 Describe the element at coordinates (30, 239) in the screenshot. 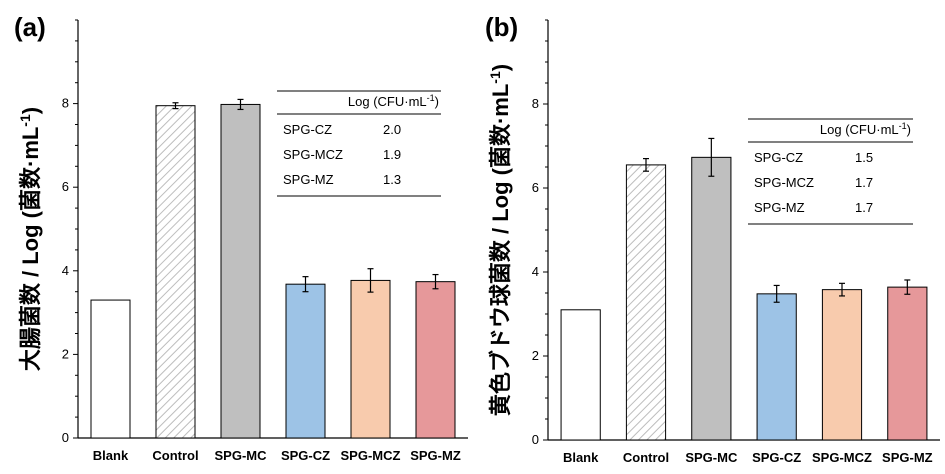

I see `y-axis-label: 大腸菌数 / Log (菌数·mL-1)` at that location.